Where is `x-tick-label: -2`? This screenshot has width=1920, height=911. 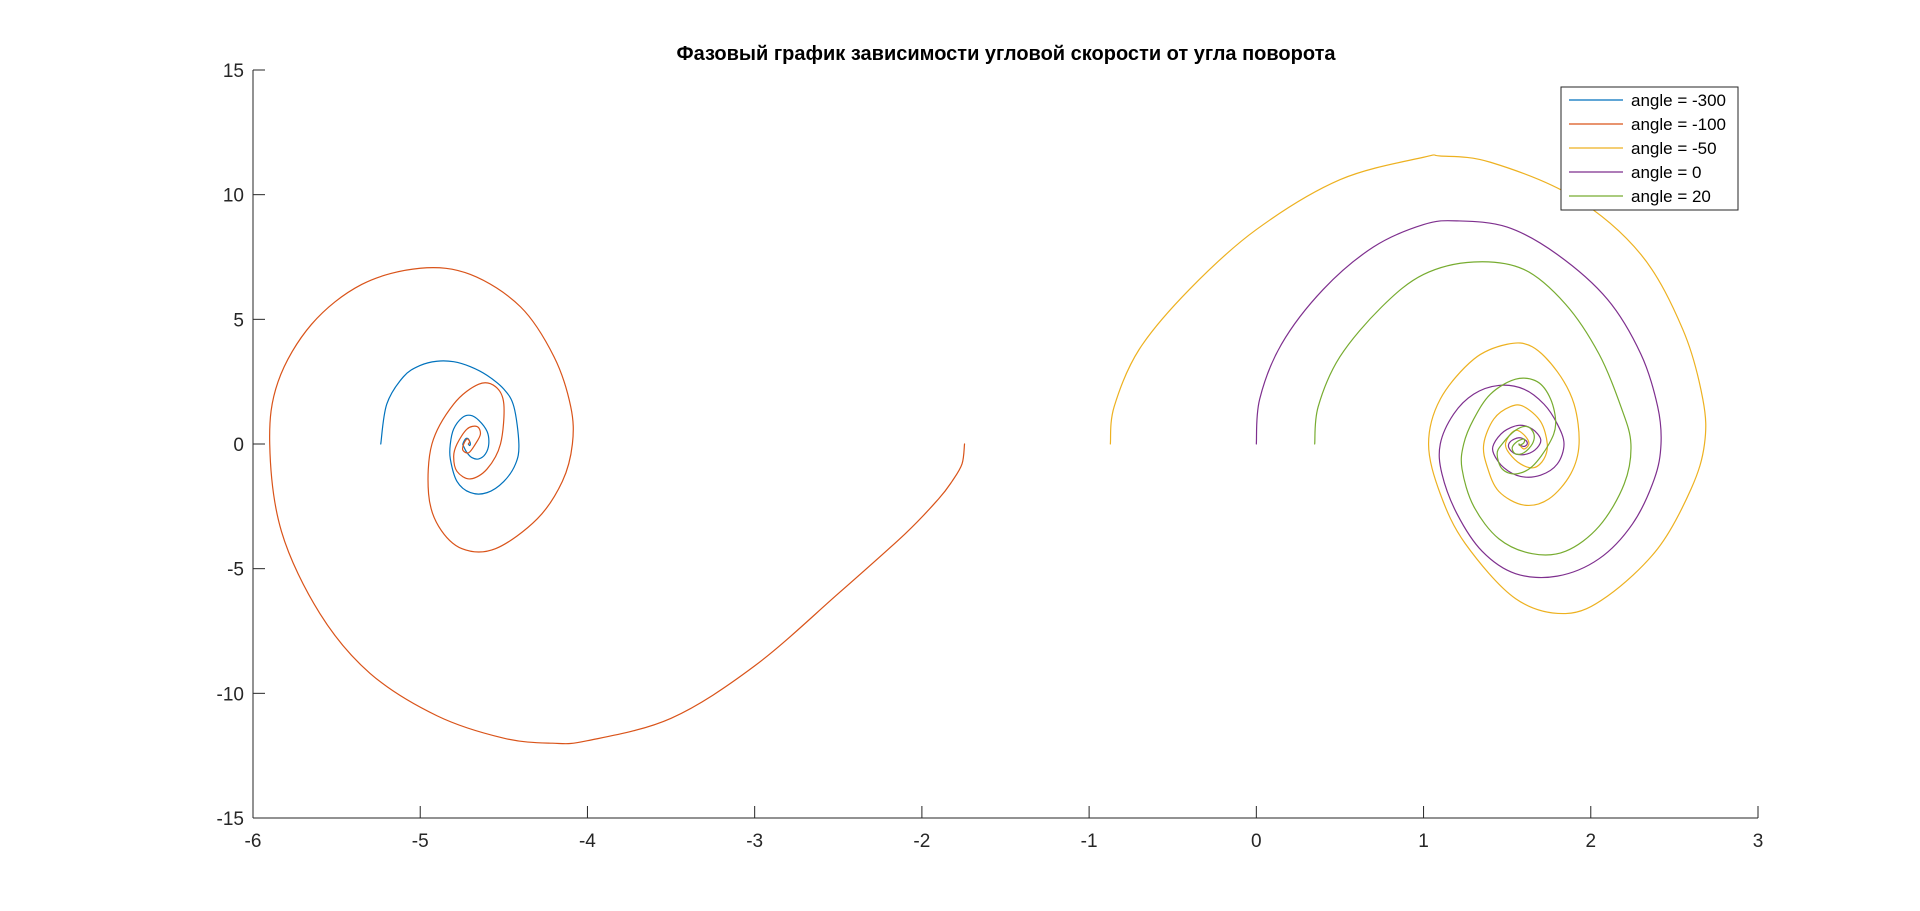 x-tick-label: -2 is located at coordinates (921, 841).